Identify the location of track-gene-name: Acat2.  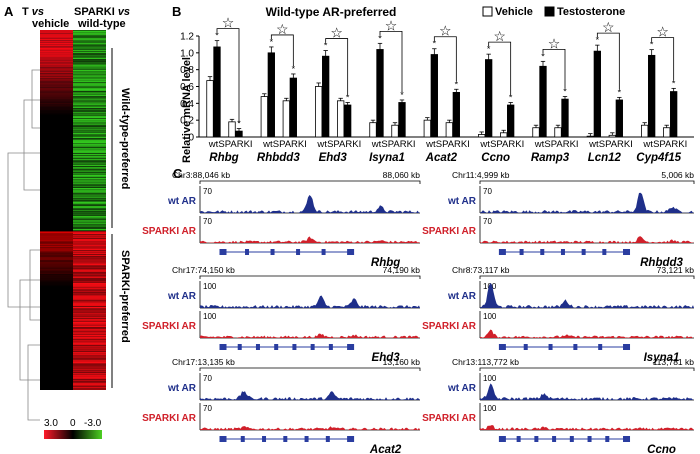
(385, 449).